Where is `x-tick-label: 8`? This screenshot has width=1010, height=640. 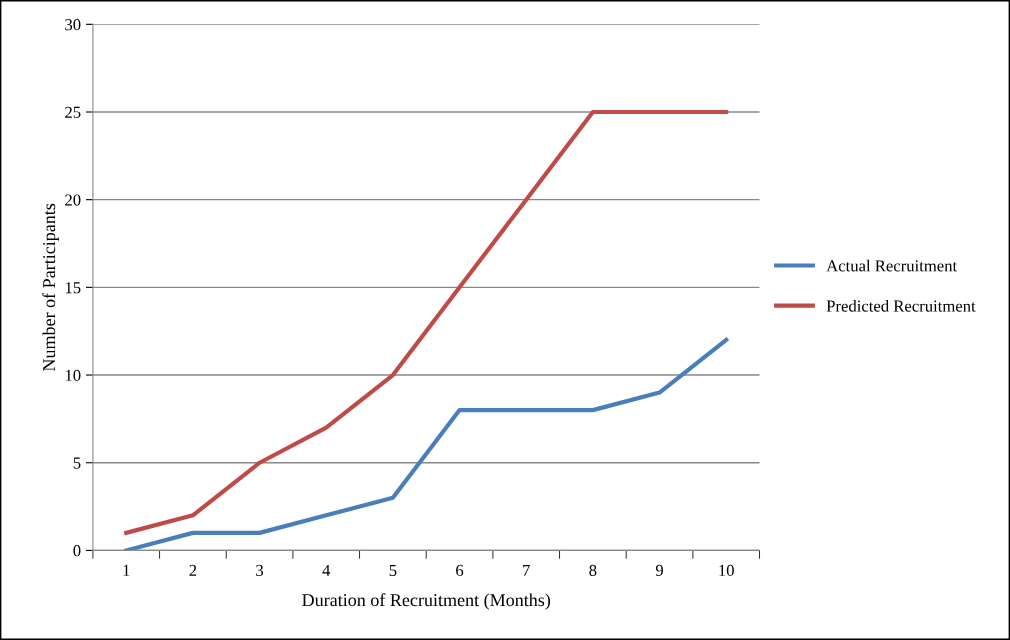
x-tick-label: 8 is located at coordinates (593, 570).